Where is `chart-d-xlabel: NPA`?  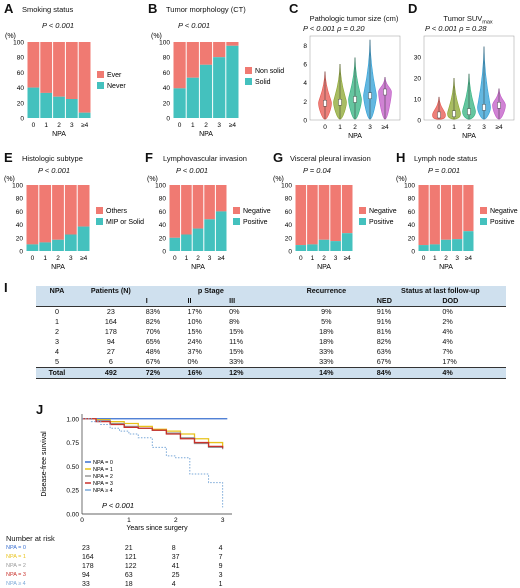
chart-d-xlabel: NPA is located at coordinates (469, 136).